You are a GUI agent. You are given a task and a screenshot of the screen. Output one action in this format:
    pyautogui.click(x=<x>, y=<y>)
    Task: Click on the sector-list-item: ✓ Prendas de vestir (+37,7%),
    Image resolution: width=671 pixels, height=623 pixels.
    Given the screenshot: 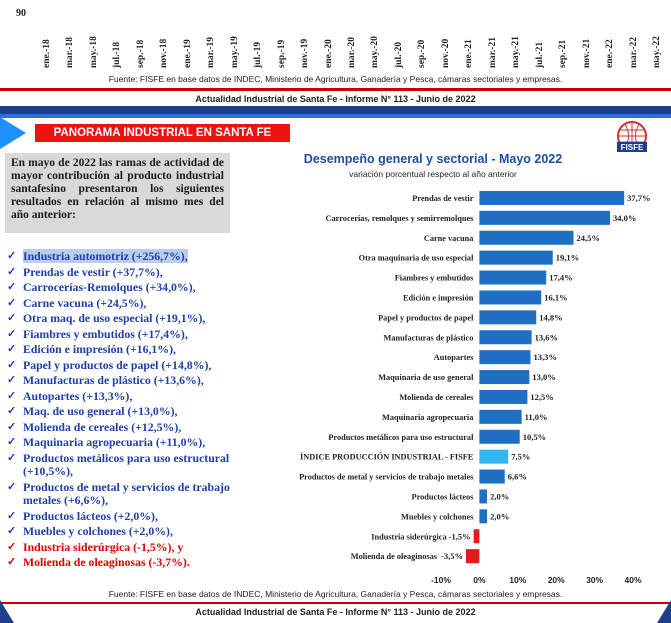 What is the action you would take?
    pyautogui.click(x=120, y=272)
    